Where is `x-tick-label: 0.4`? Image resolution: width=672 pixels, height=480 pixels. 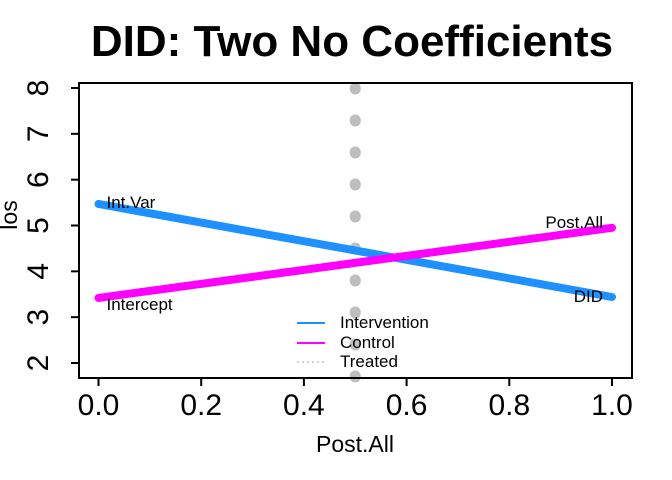 x-tick-label: 0.4 is located at coordinates (304, 405).